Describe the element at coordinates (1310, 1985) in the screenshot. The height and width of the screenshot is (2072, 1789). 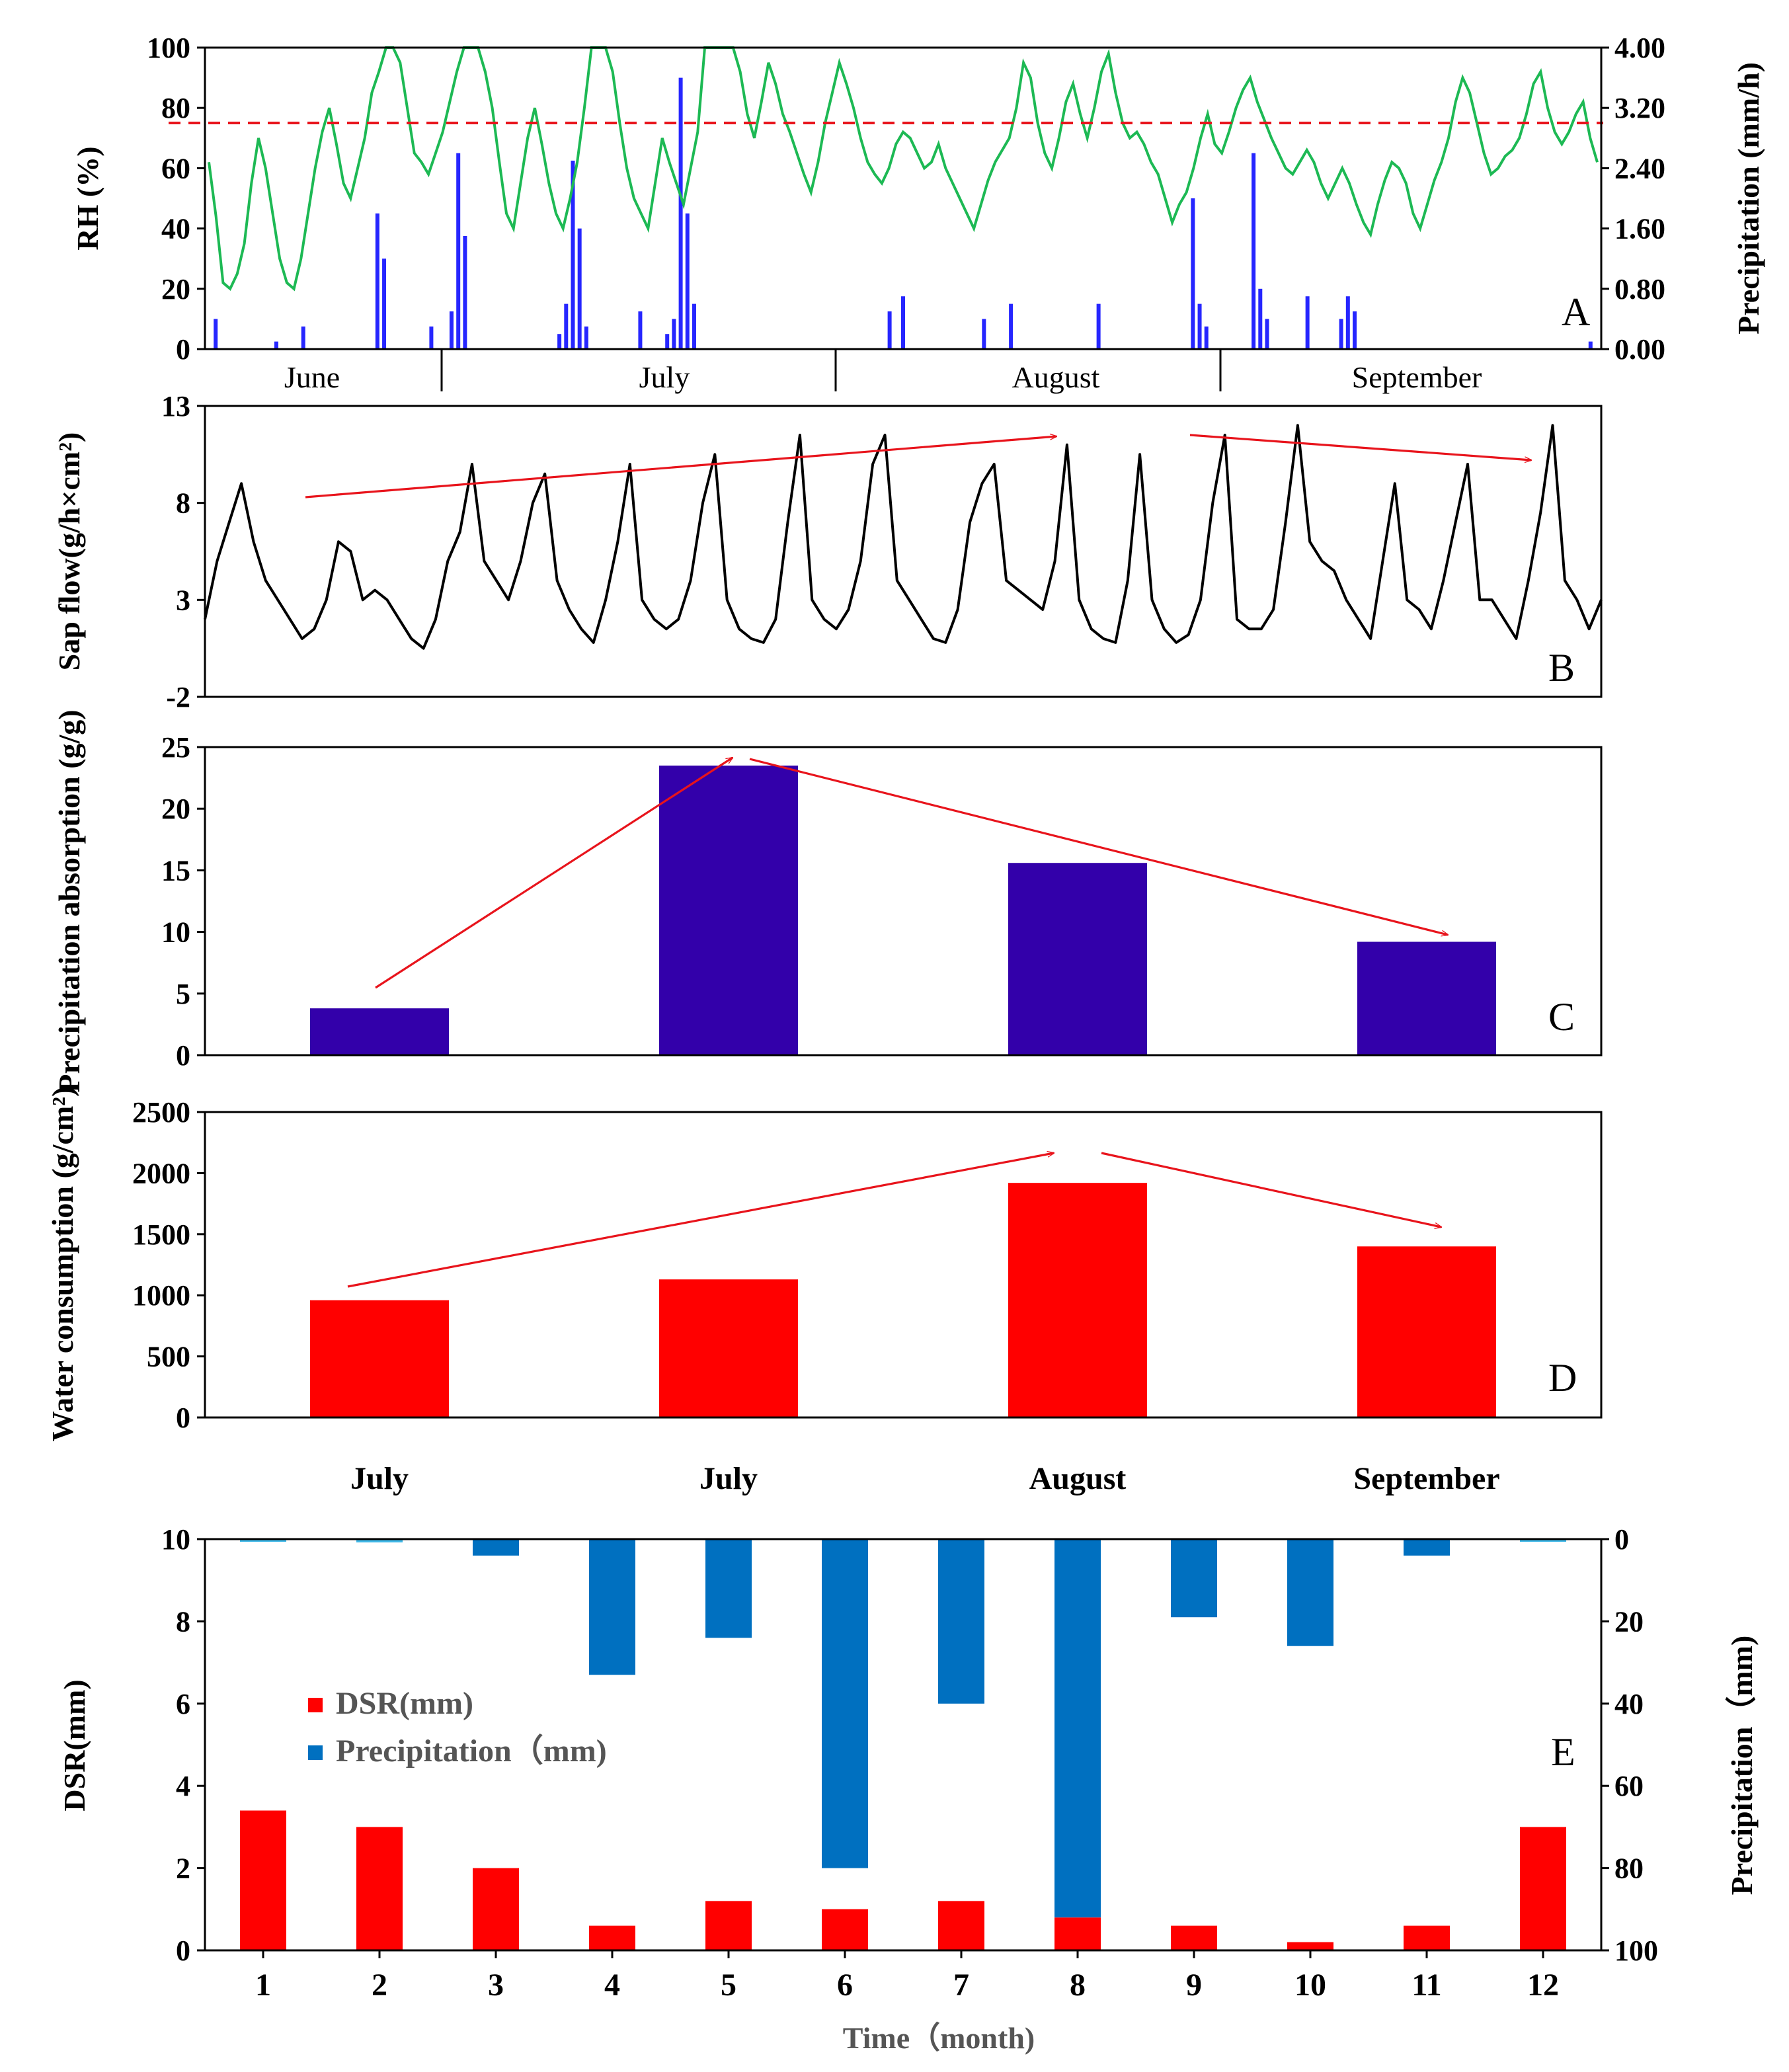
I see `x-tick-label: 10` at that location.